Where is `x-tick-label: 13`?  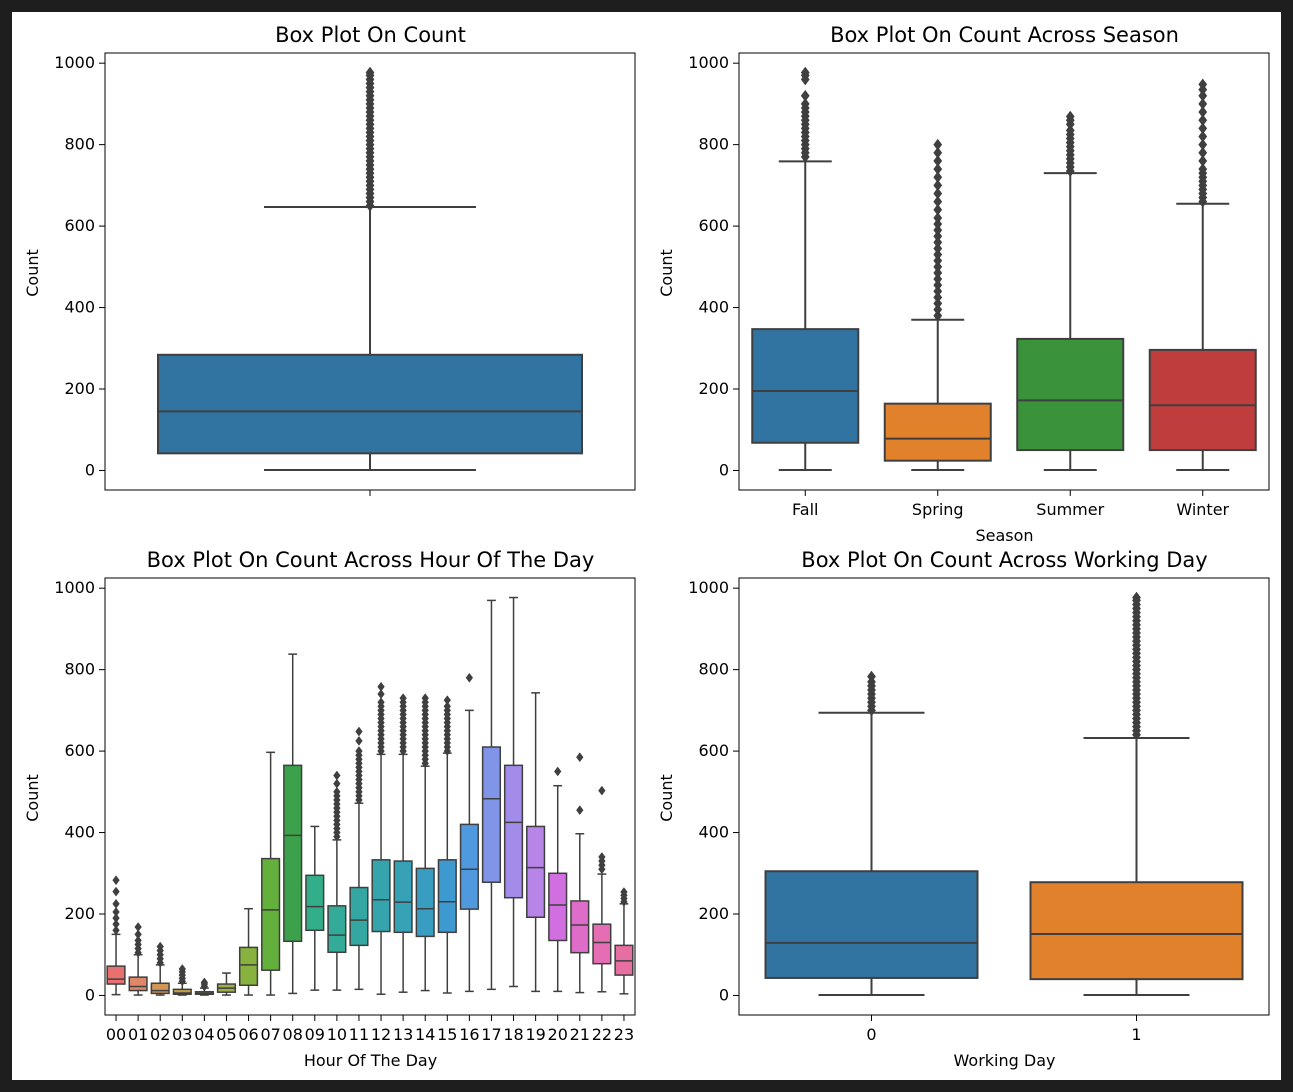
x-tick-label: 13 is located at coordinates (403, 1034).